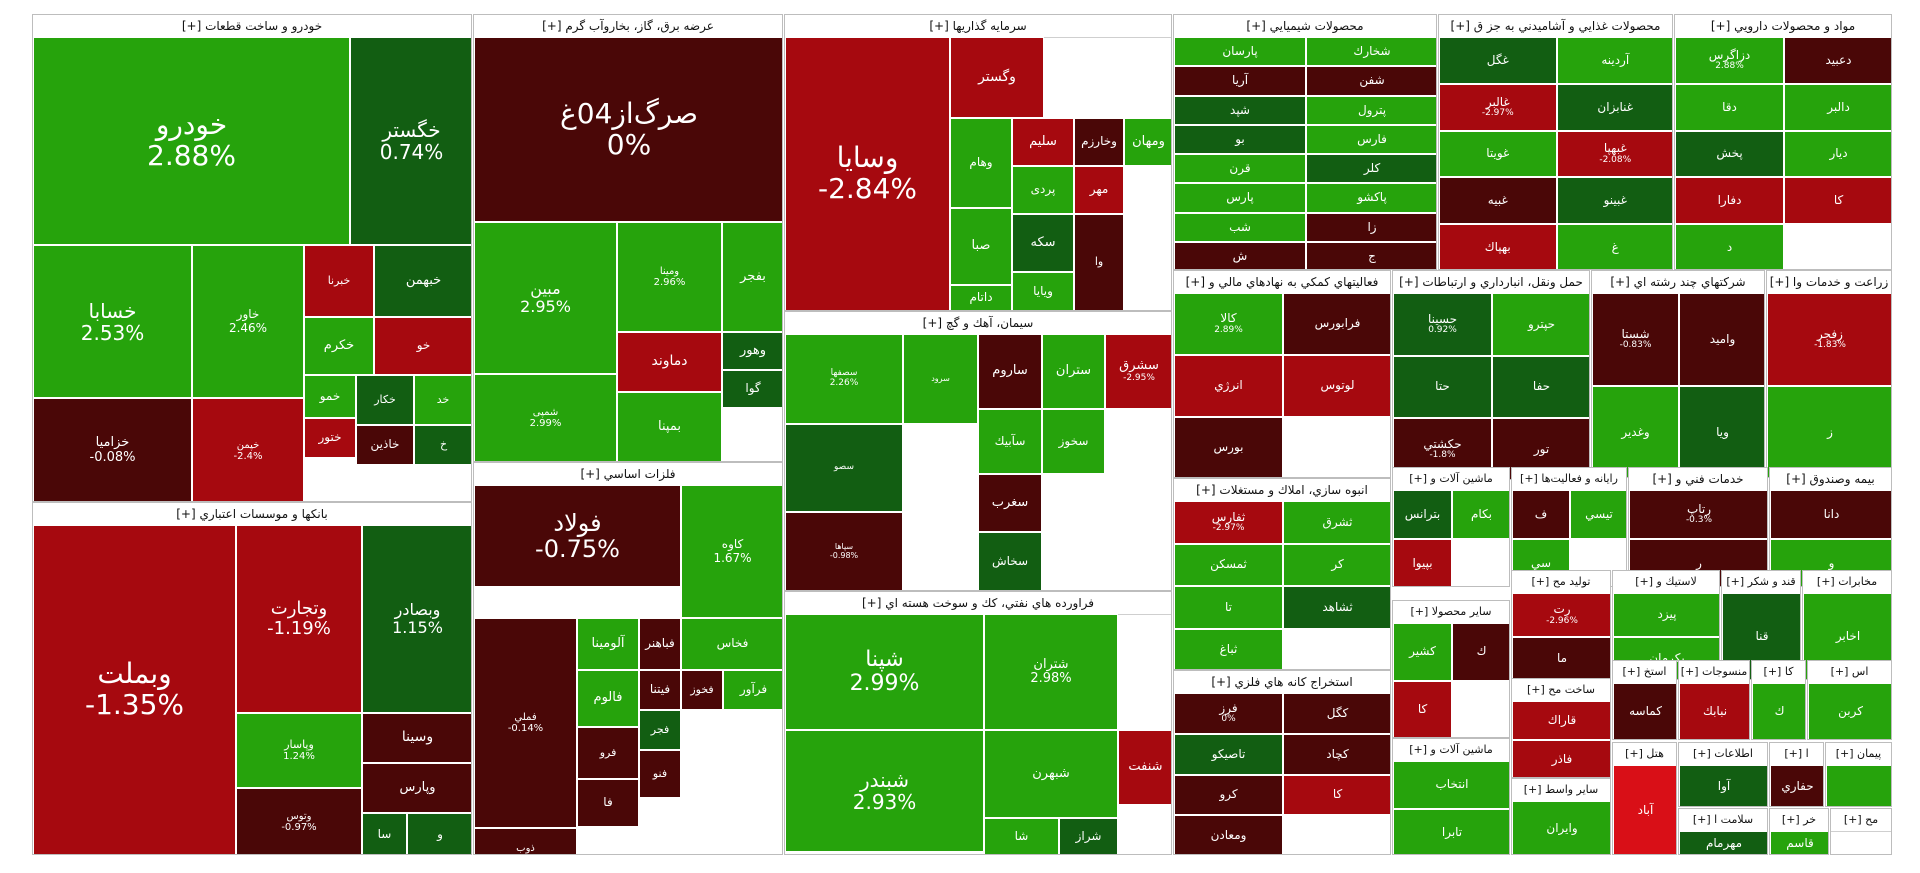  I want to click on tile: حتا, so click(1442, 387).